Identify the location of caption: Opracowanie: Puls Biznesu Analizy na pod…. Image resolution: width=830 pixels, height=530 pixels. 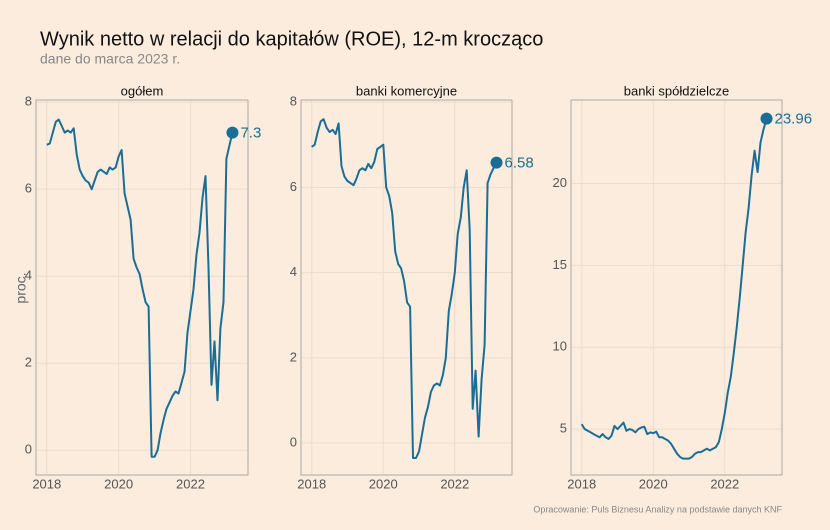
(657, 509).